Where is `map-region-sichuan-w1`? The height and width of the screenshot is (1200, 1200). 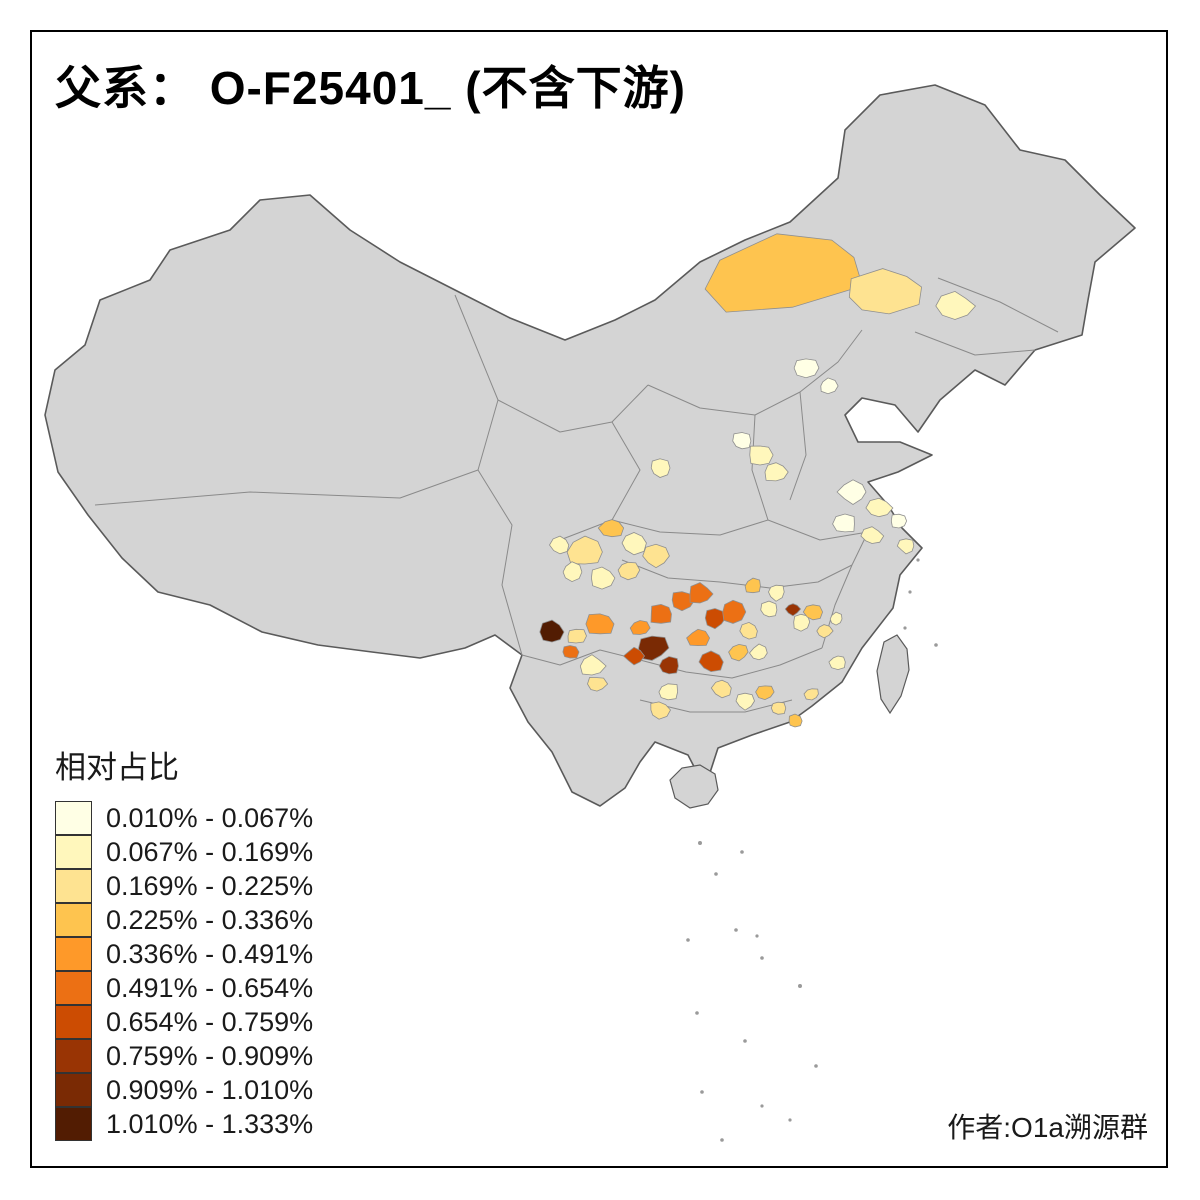 map-region-sichuan-w1 is located at coordinates (572, 572).